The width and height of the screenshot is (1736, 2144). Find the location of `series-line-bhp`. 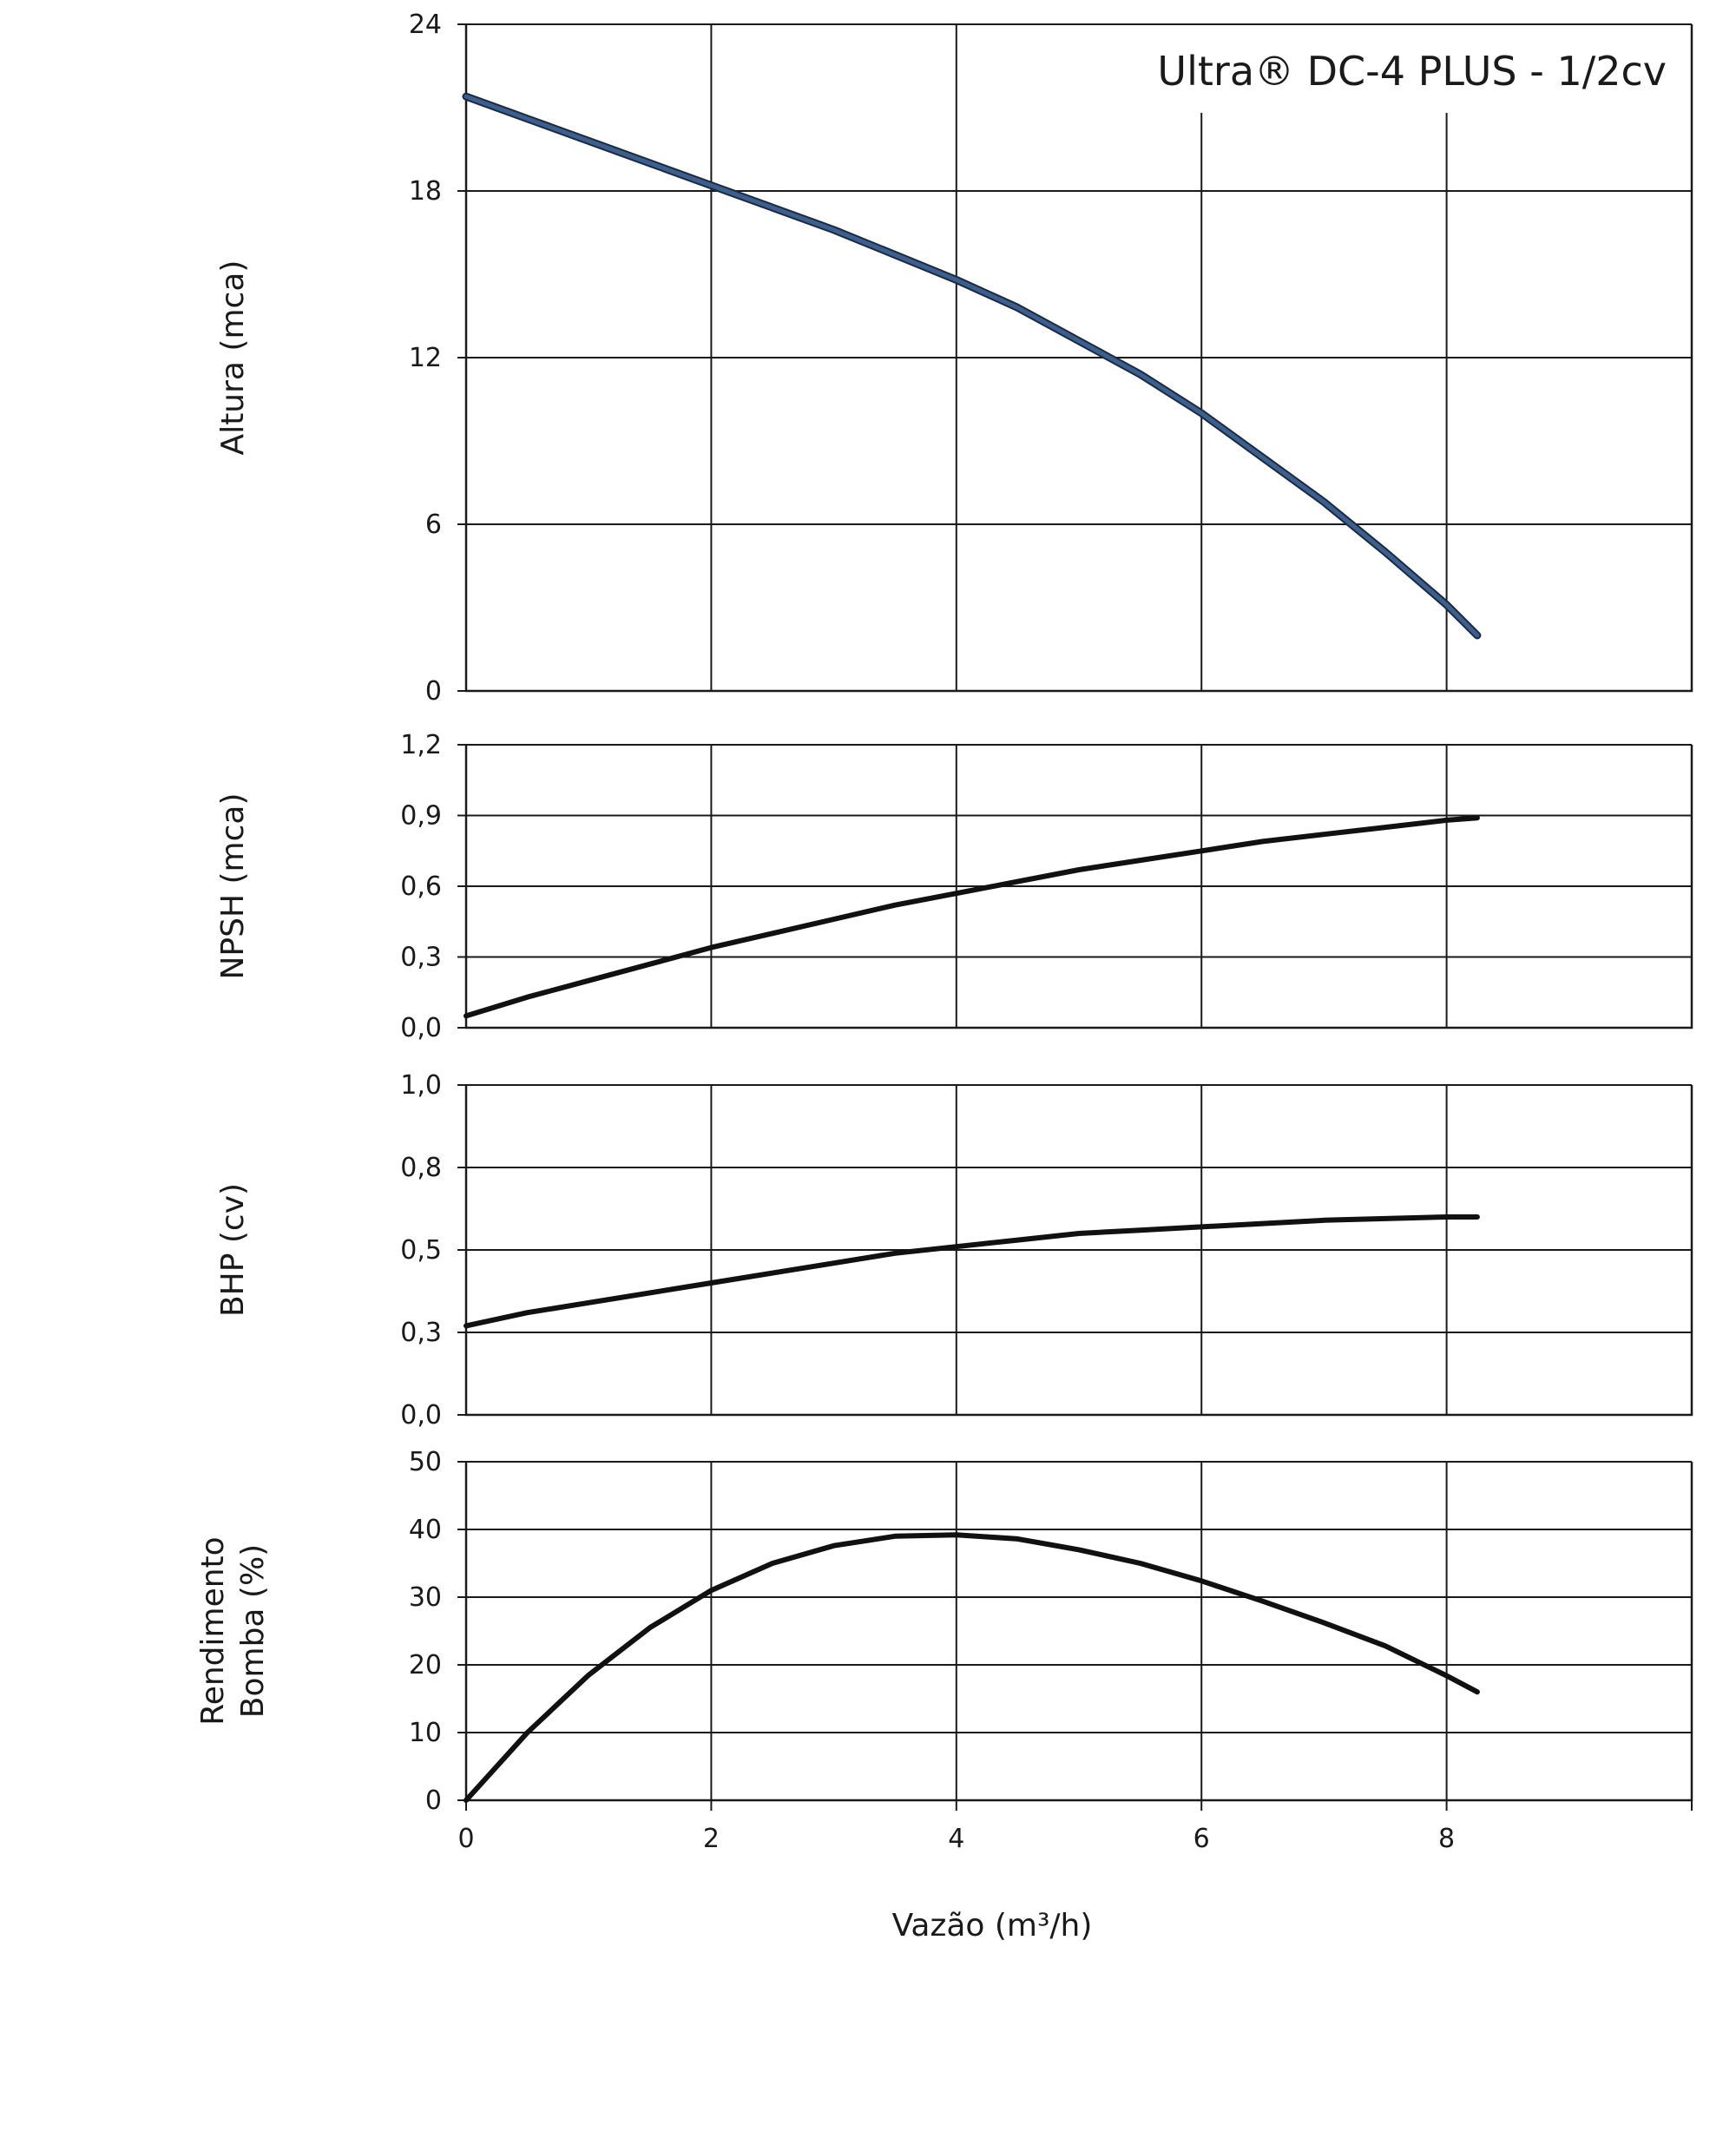

series-line-bhp is located at coordinates (972, 1271).